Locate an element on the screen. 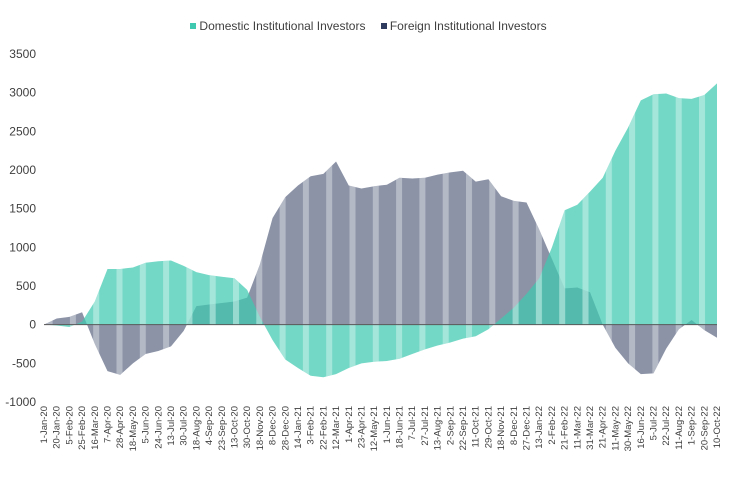 The height and width of the screenshot is (480, 737). x-tick-label: 14-Jan-21 is located at coordinates (298, 427).